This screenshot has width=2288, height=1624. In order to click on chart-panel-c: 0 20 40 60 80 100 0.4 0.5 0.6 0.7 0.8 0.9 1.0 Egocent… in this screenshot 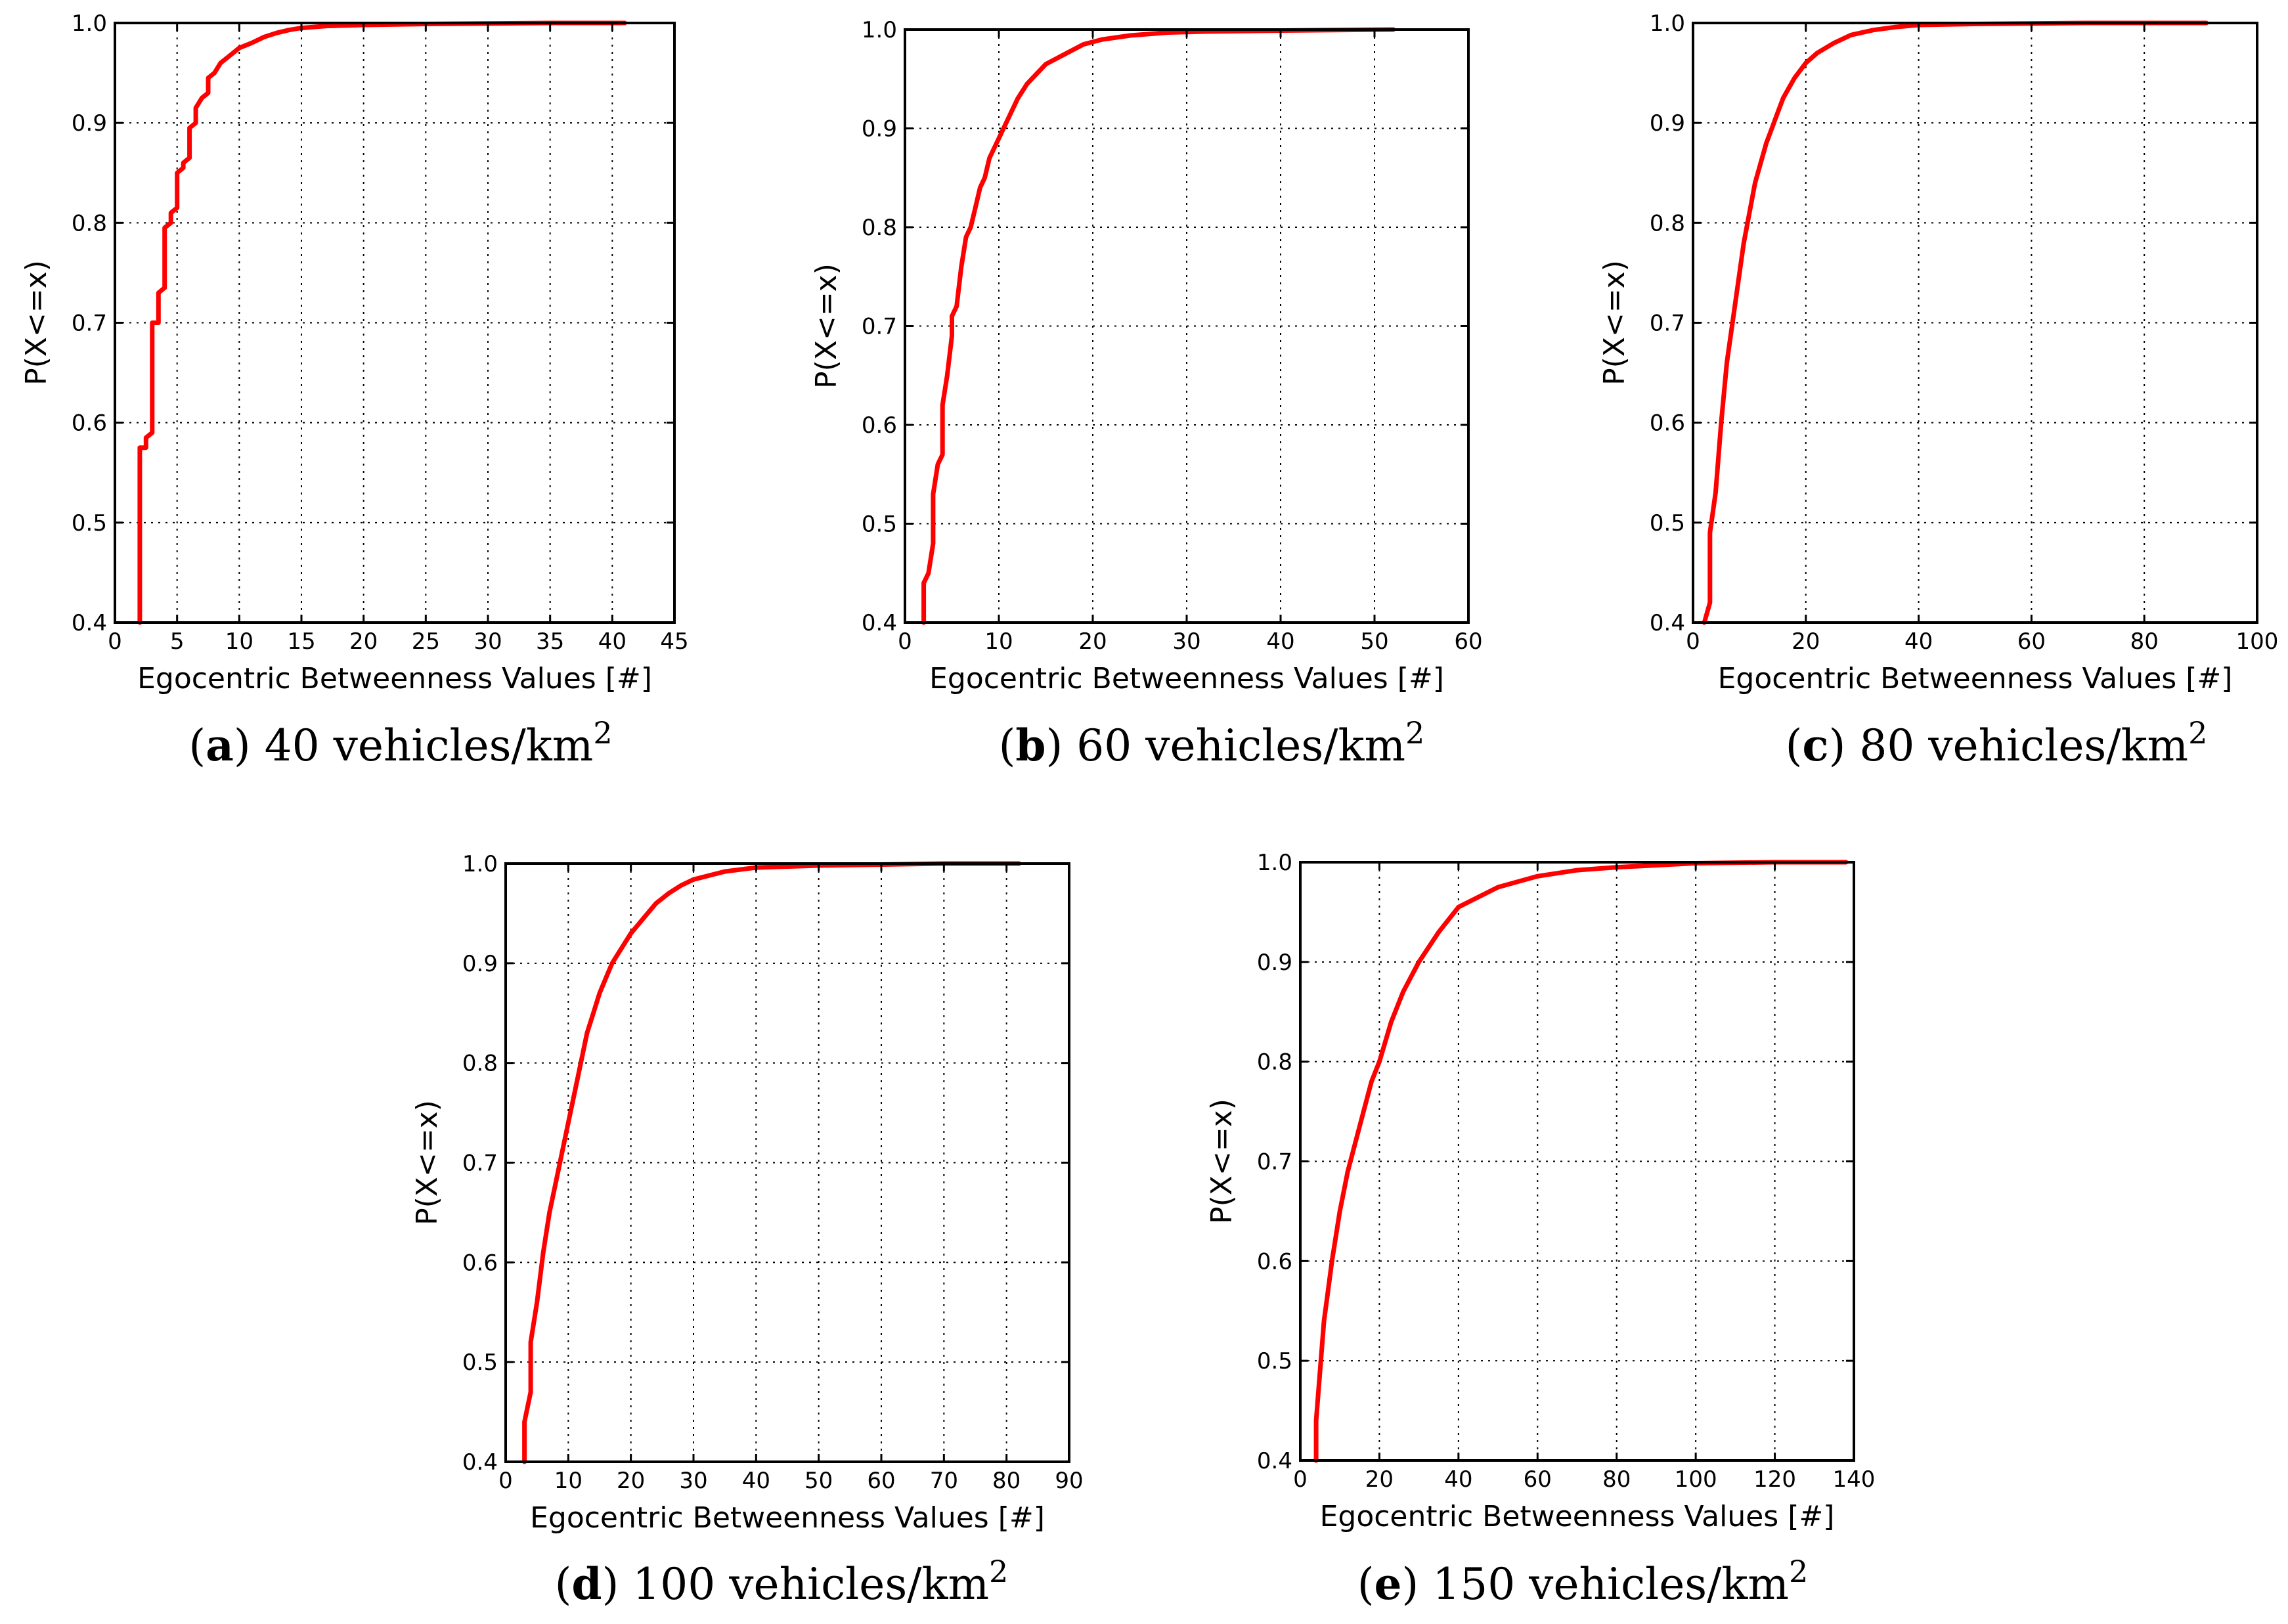, I will do `click(1938, 391)`.